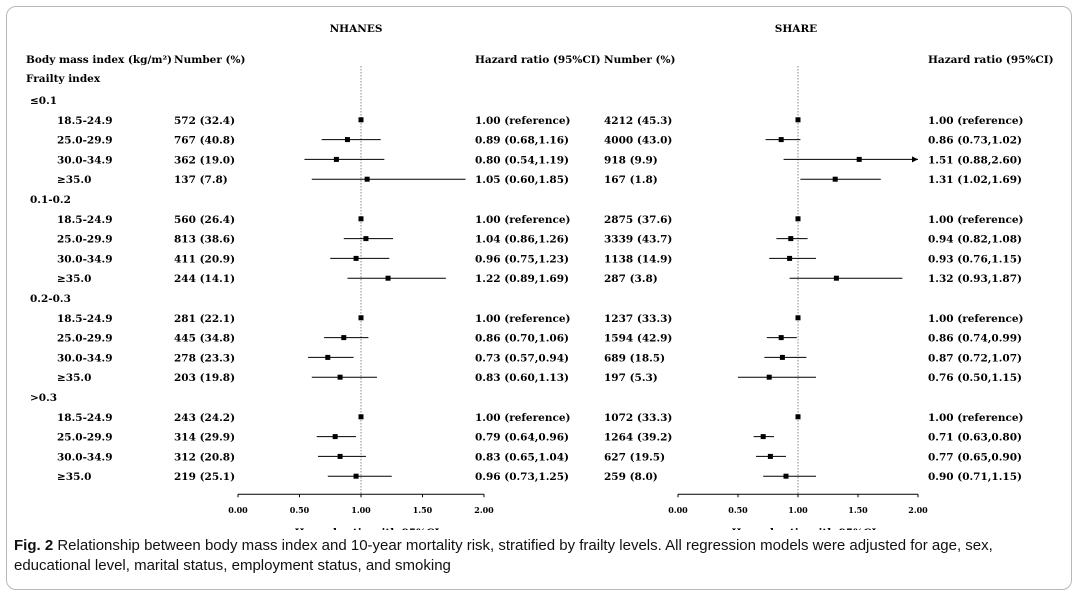  What do you see at coordinates (638, 438) in the screenshot?
I see `count-percent-share: 1264 (39.2)` at bounding box center [638, 438].